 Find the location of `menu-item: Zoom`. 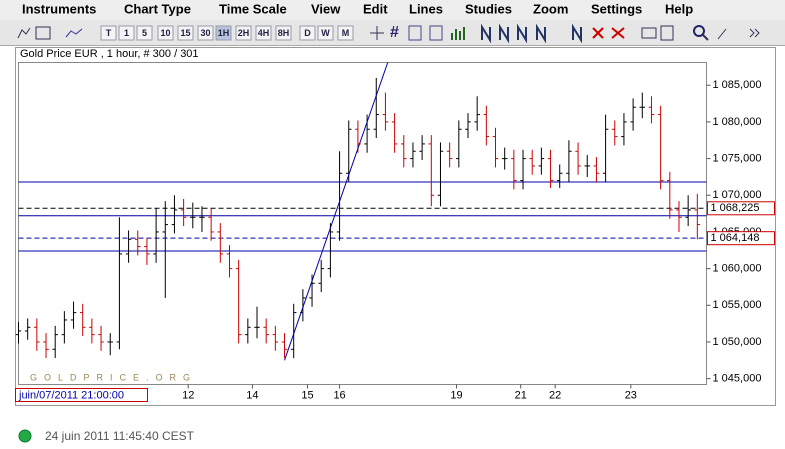

menu-item: Zoom is located at coordinates (550, 8).